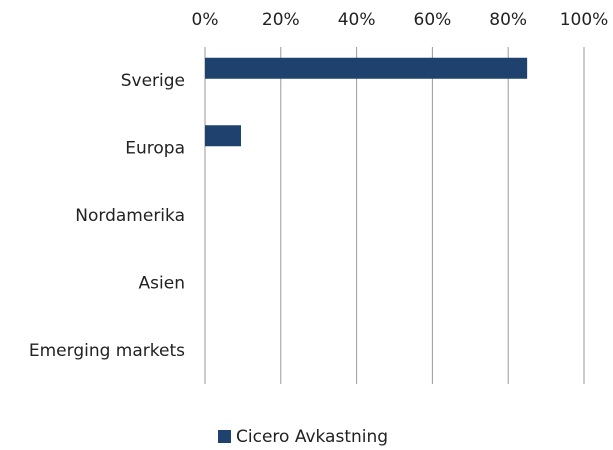 The image size is (613, 450). Describe the element at coordinates (357, 20) in the screenshot. I see `x-tick-label: 40%` at that location.